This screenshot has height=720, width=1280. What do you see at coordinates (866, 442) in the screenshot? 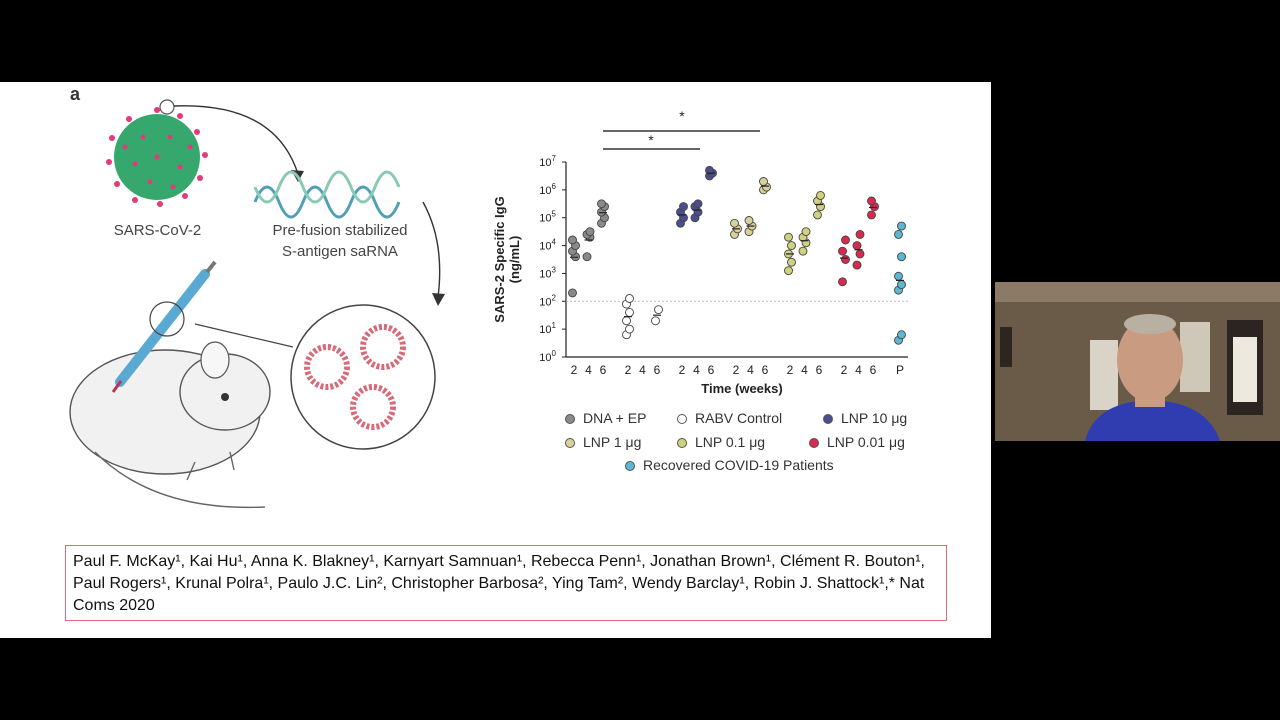
I see `legend-label: LNP 0.01 μg` at bounding box center [866, 442].